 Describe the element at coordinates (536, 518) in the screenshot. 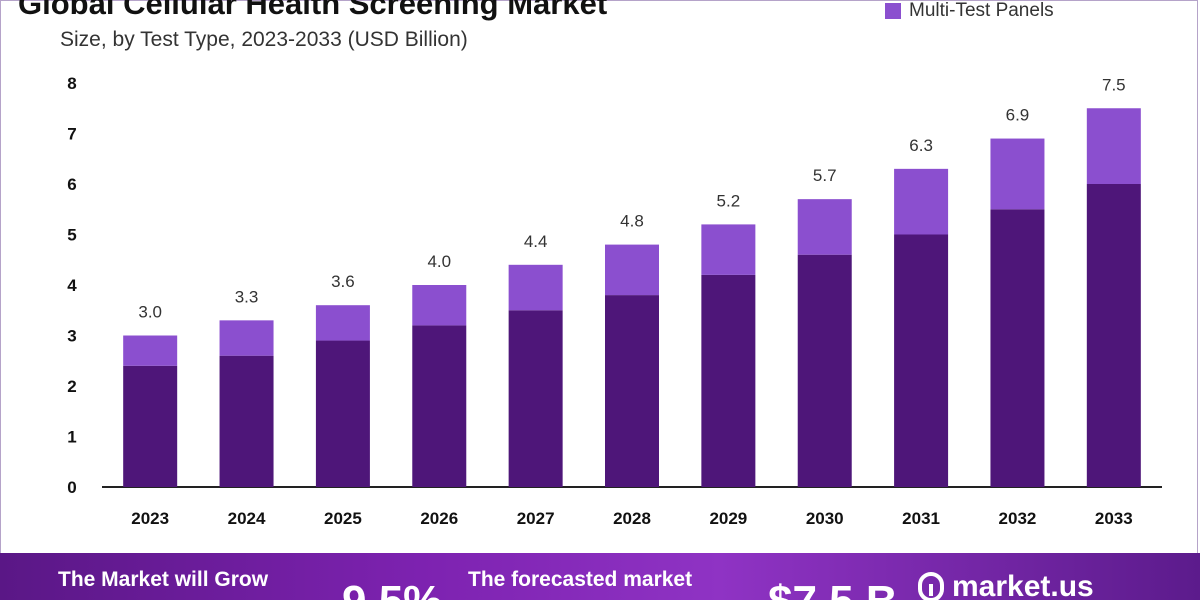

I see `x-tick-label: 2027` at that location.